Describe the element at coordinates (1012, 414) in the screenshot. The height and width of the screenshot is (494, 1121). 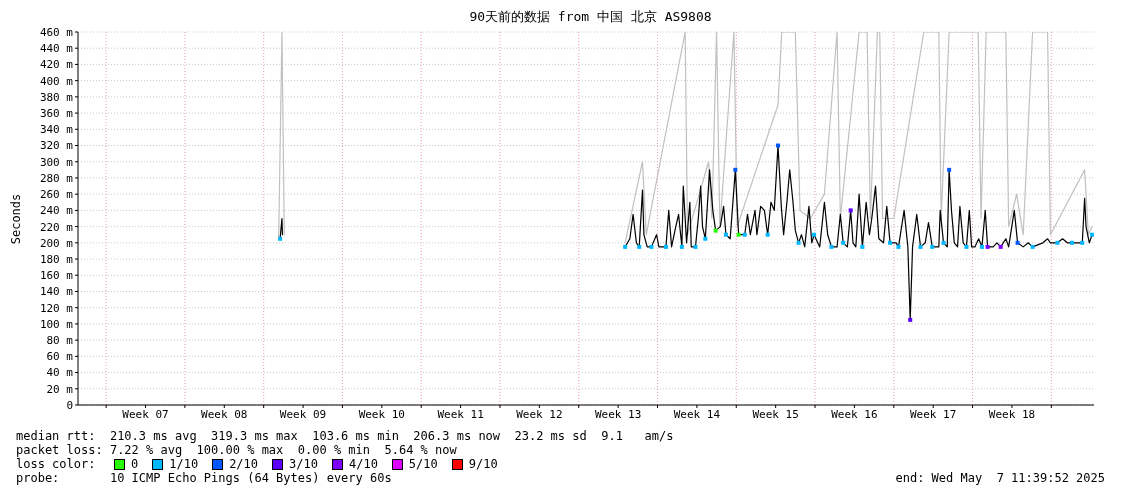
I see `x-tick-label: Week 18` at that location.